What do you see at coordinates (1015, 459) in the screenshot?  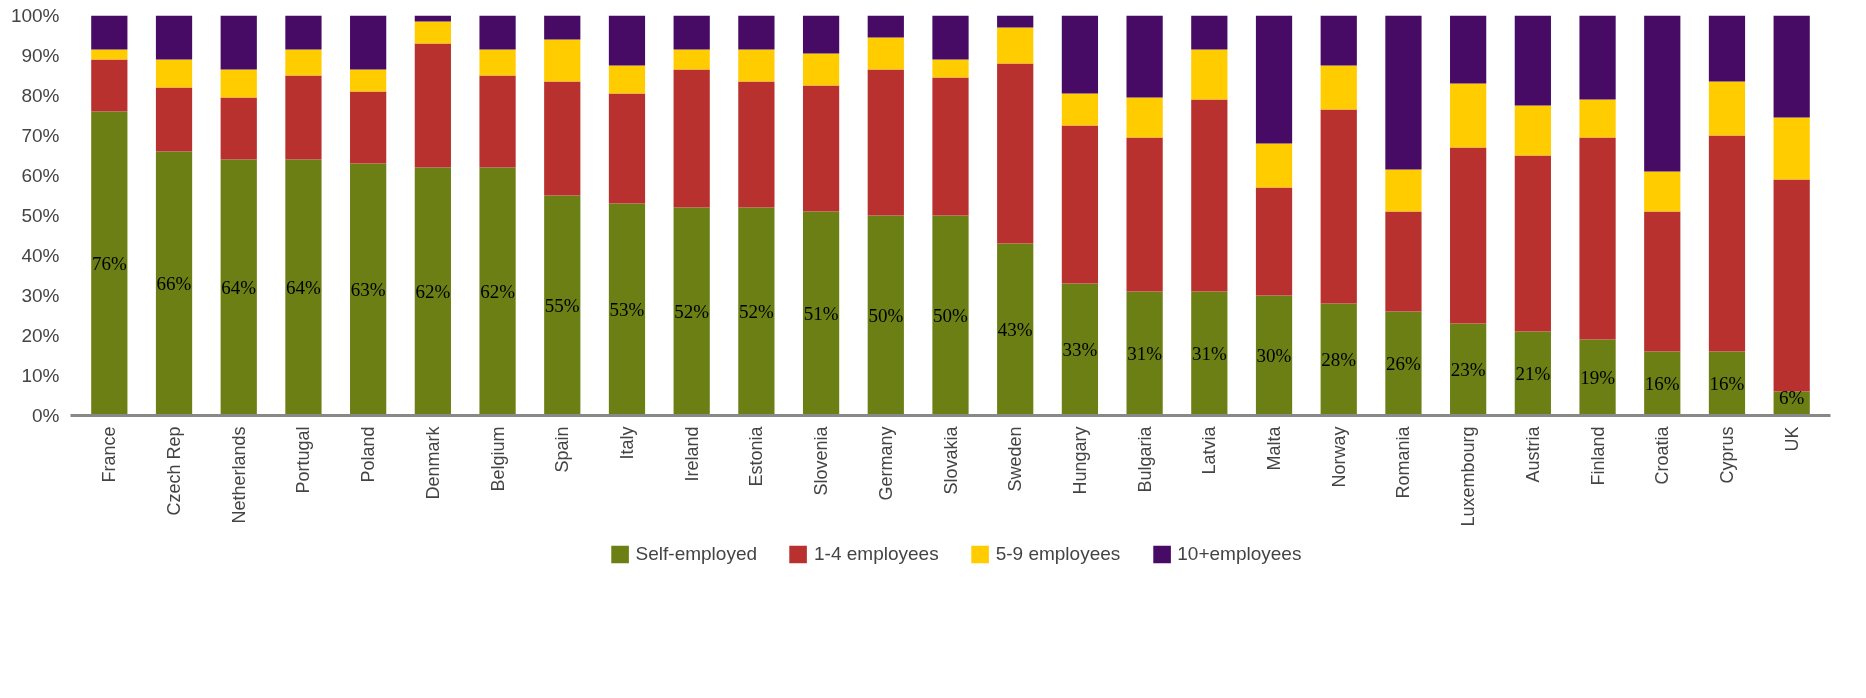 I see `x-tick-label: Sweden` at bounding box center [1015, 459].